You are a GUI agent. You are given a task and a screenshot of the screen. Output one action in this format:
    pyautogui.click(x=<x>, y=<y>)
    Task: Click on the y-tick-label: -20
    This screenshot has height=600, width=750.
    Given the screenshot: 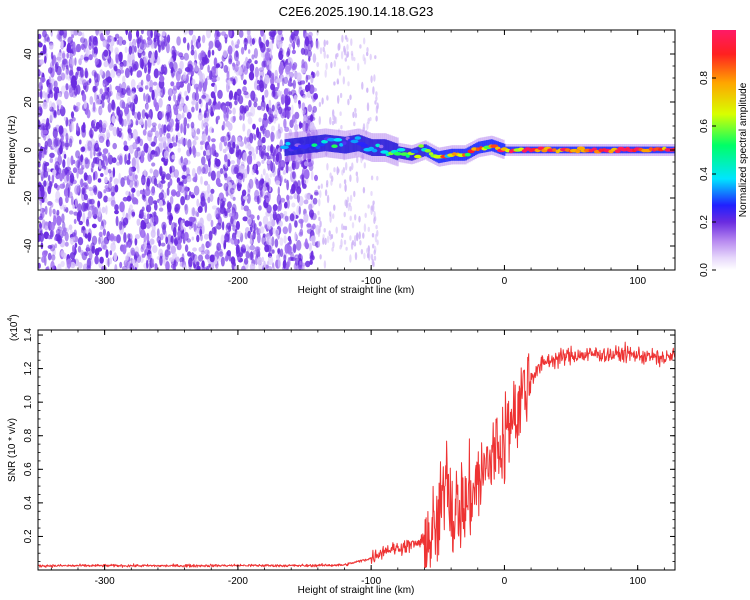 What is the action you would take?
    pyautogui.click(x=28, y=197)
    